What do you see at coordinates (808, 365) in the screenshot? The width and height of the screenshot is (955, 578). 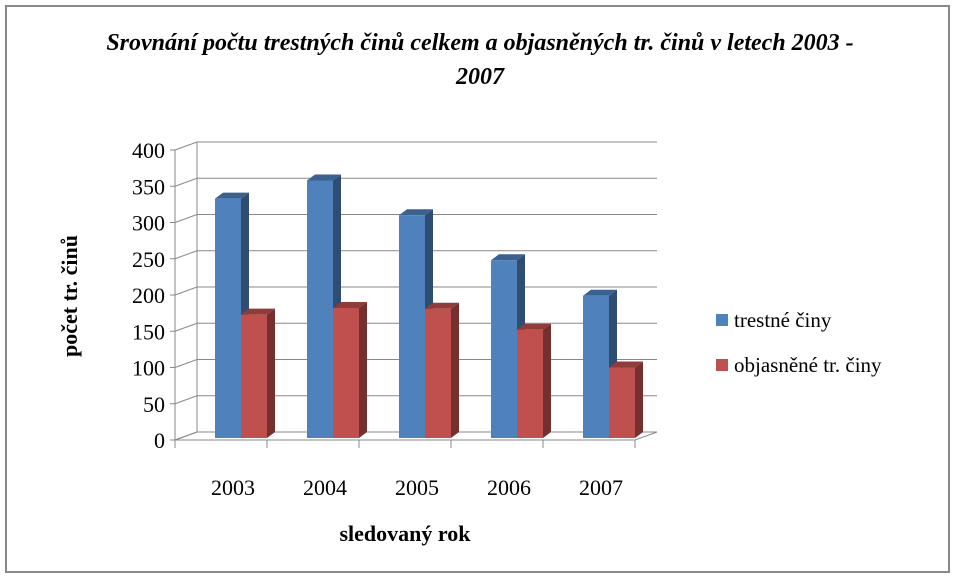 I see `legend-label: objasněné tr. činy` at bounding box center [808, 365].